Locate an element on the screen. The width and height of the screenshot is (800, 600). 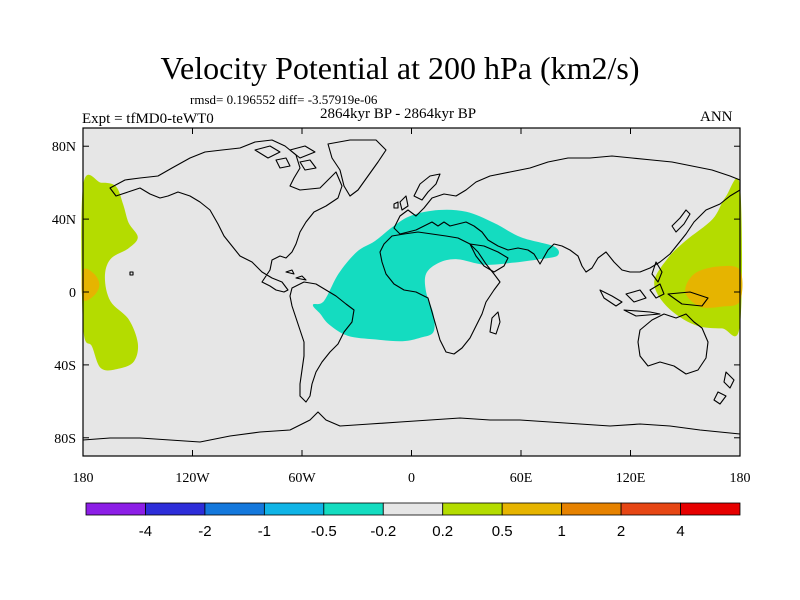
coastline-new-zealand is located at coordinates (724, 388).